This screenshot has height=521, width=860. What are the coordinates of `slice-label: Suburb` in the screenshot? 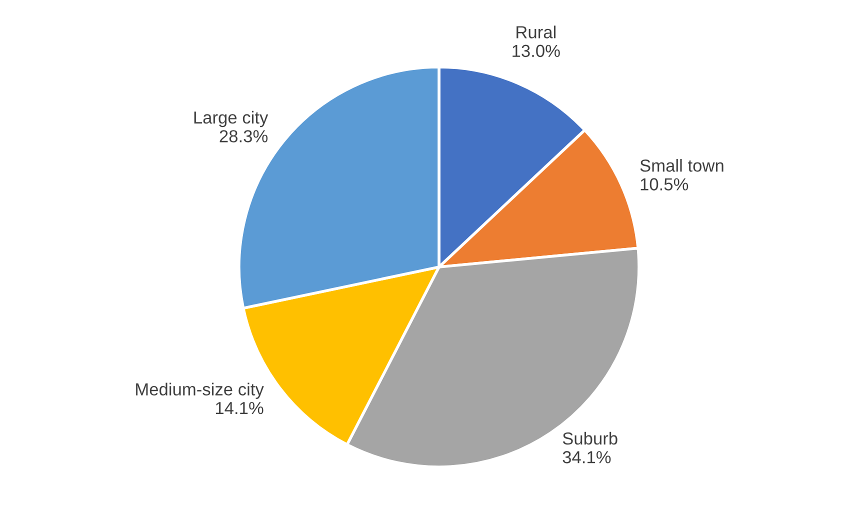 It's located at (590, 438).